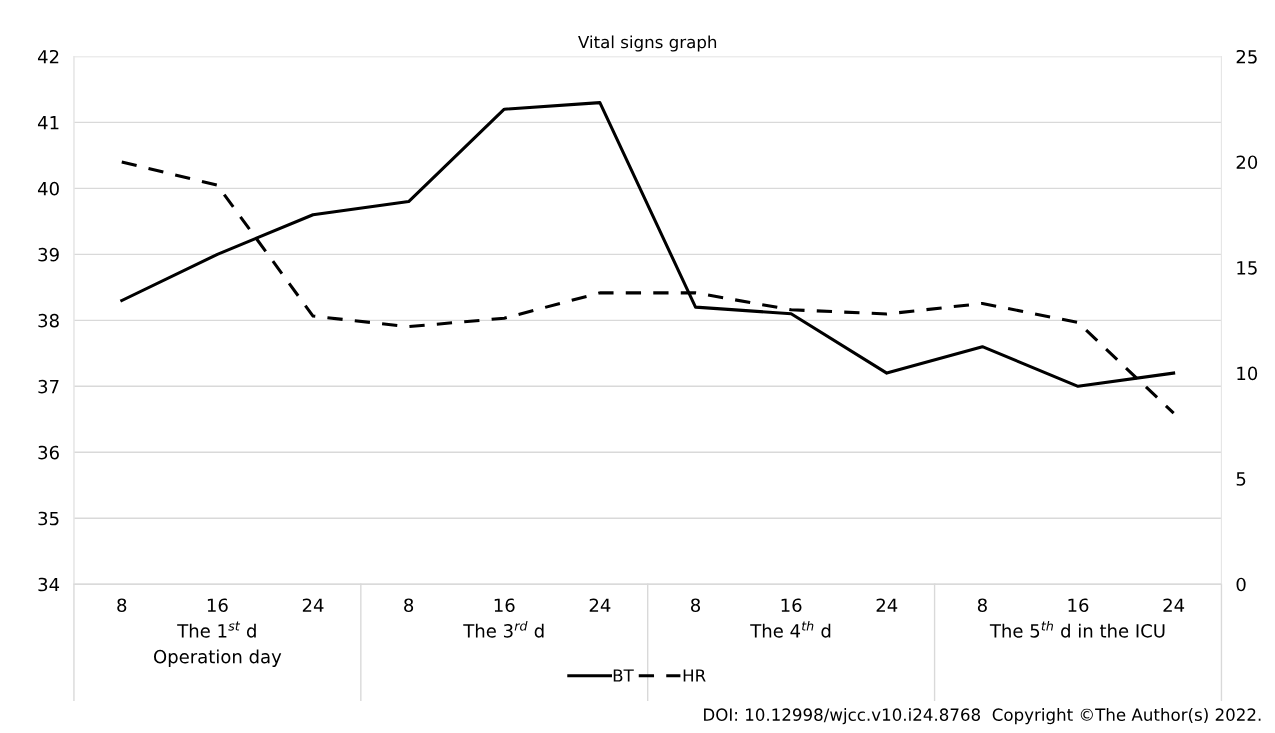 Image resolution: width=1275 pixels, height=733 pixels. Describe the element at coordinates (48, 123) in the screenshot. I see `y-tick-label: 41` at that location.